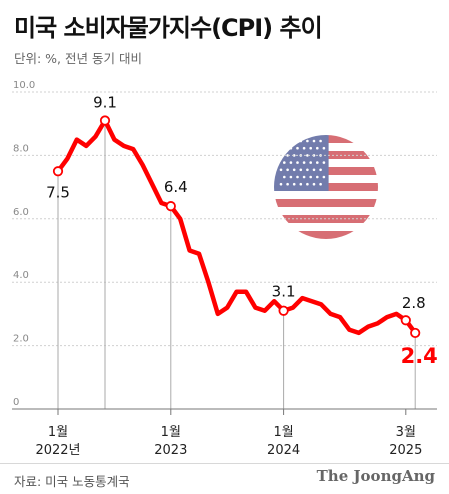 This screenshot has width=449, height=494. What do you see at coordinates (168, 28) in the screenshot?
I see `chart-title: 미국 소비자물가지수(CPI) 추이` at bounding box center [168, 28].